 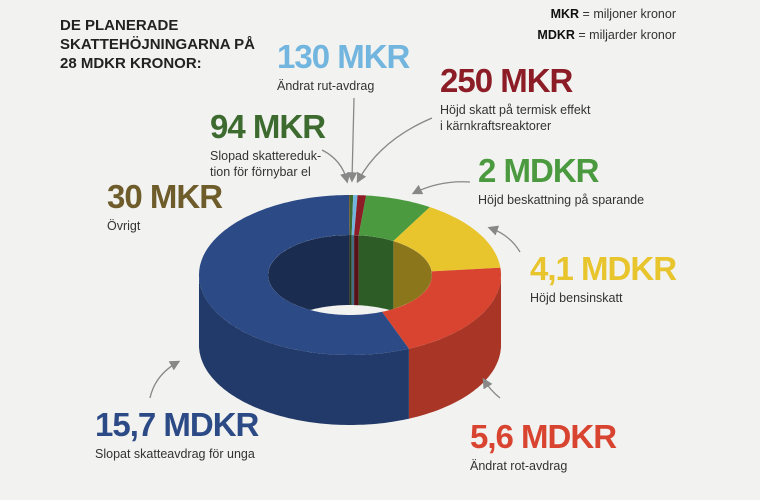 I want to click on slice-label: 130 MKR Ändrat rut-avdrag, so click(x=343, y=66).